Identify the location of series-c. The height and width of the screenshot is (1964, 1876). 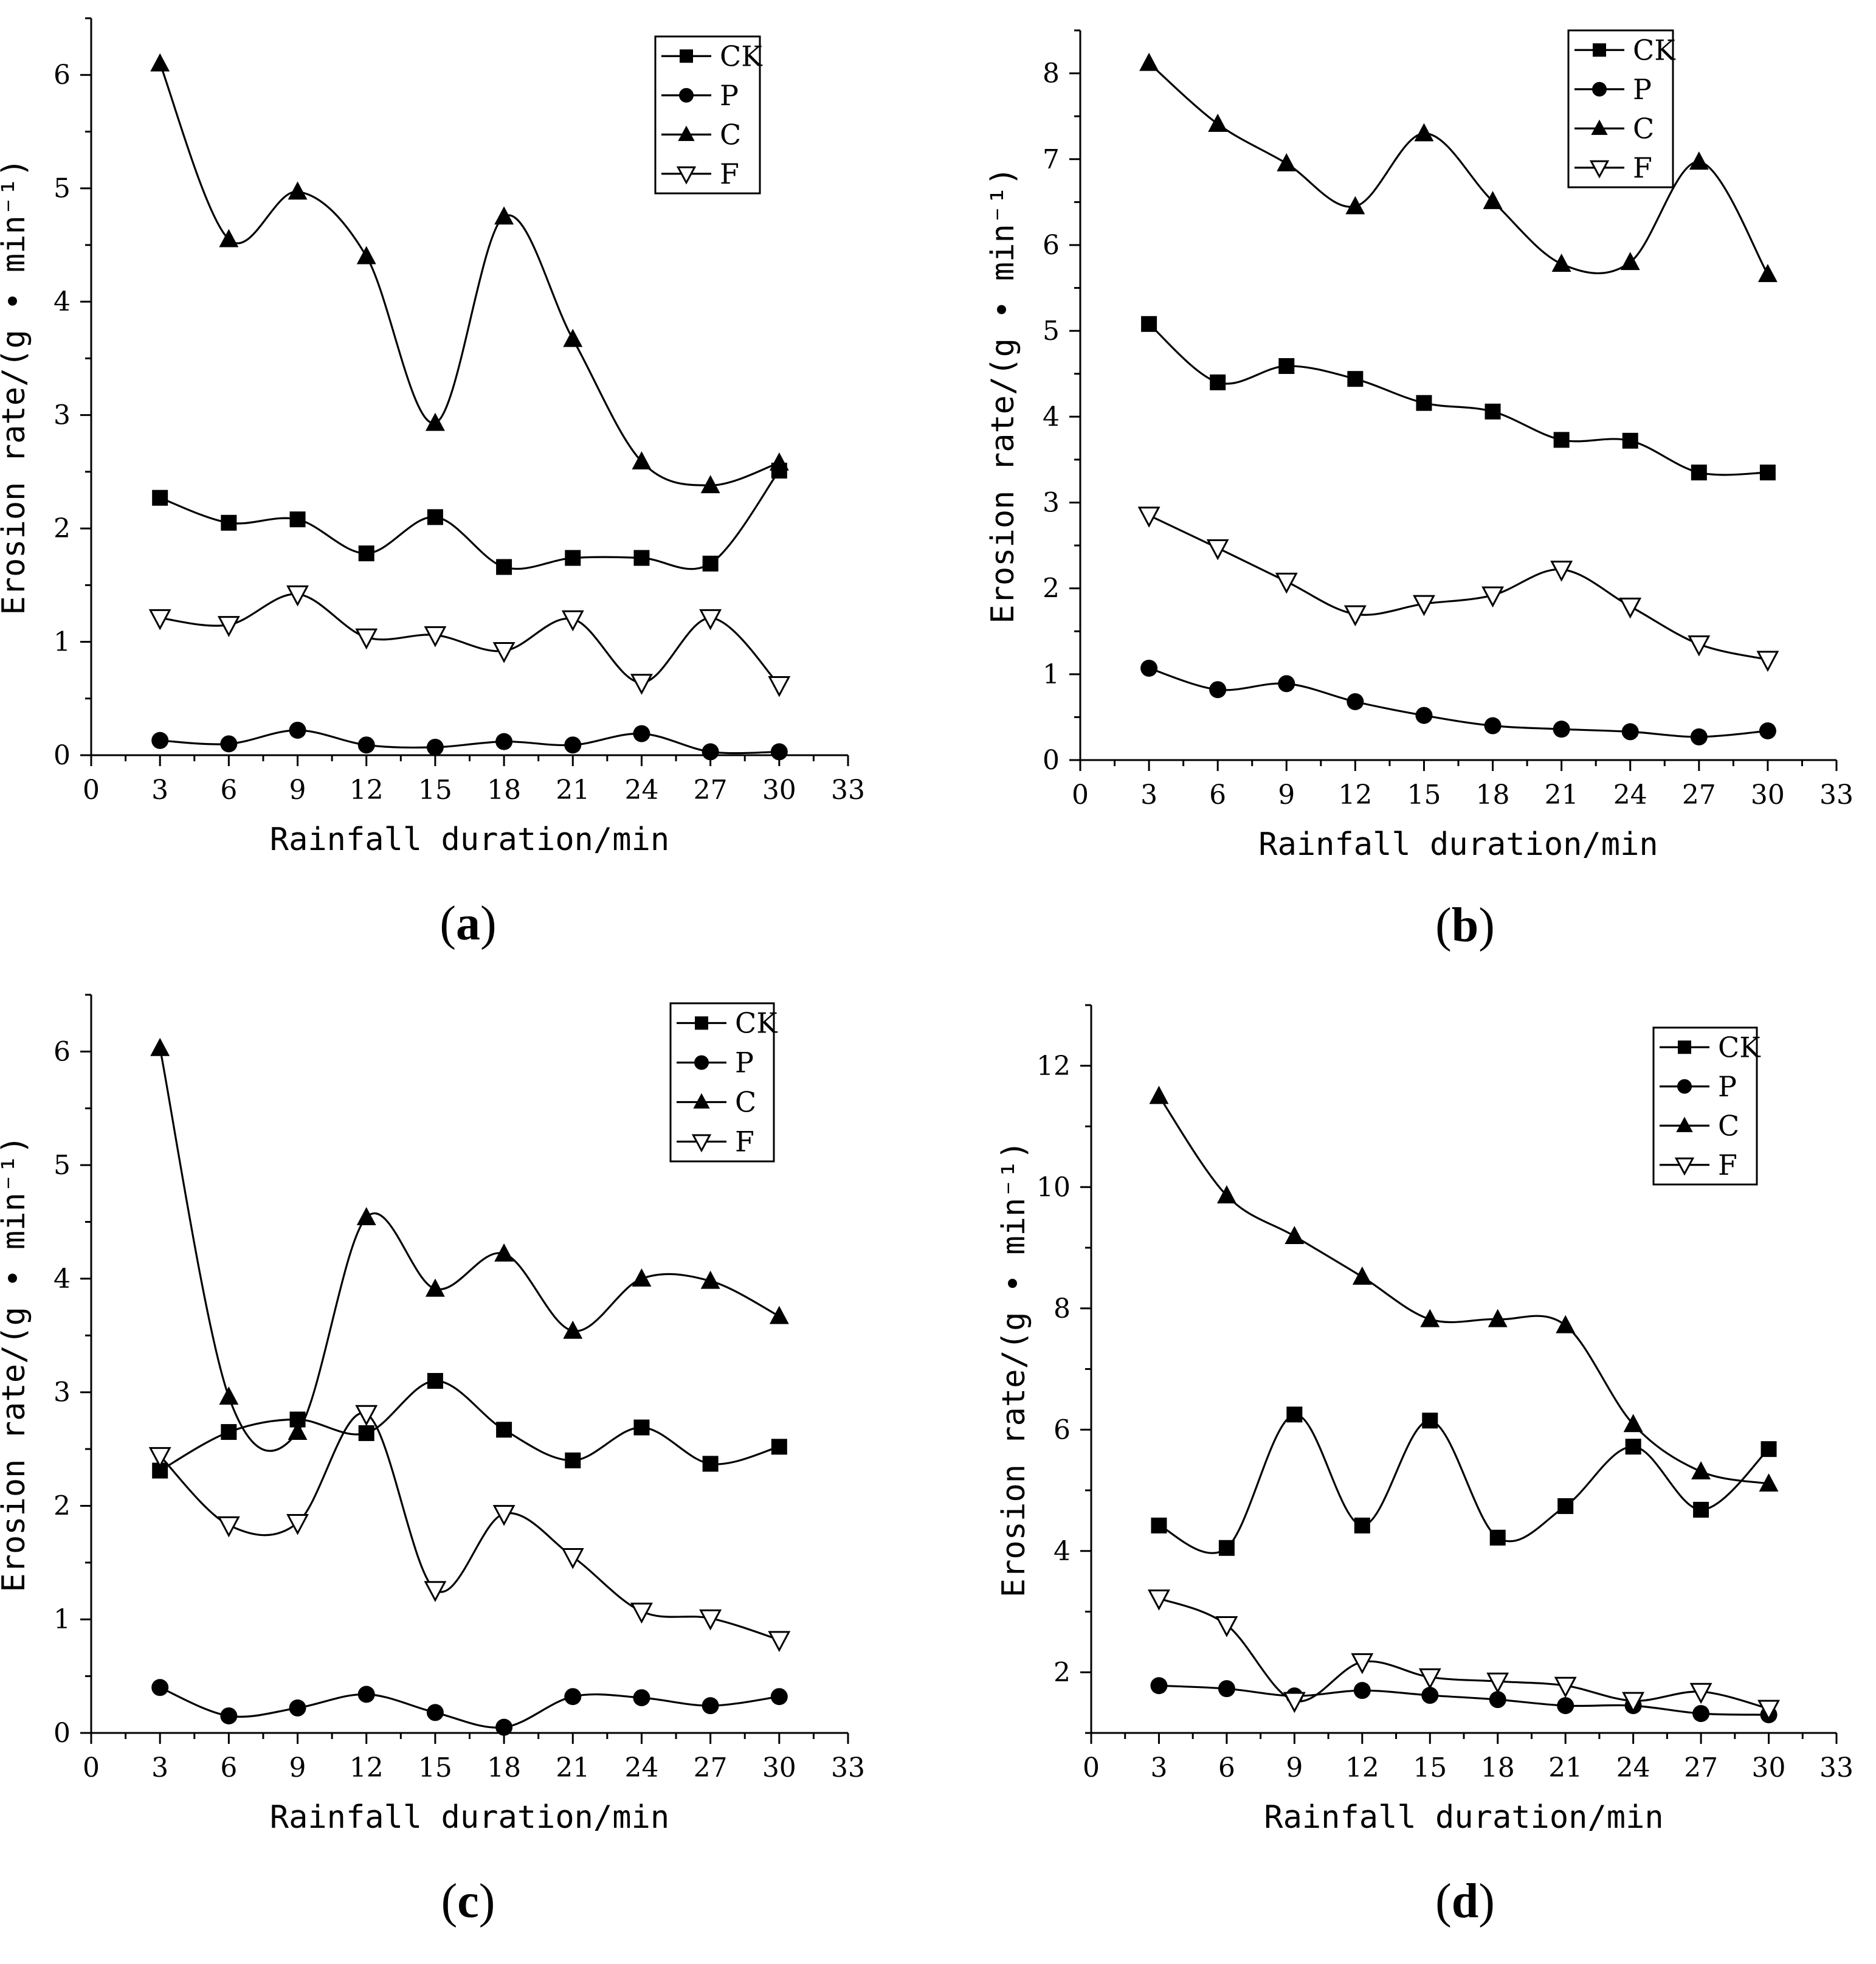
(1464, 1289).